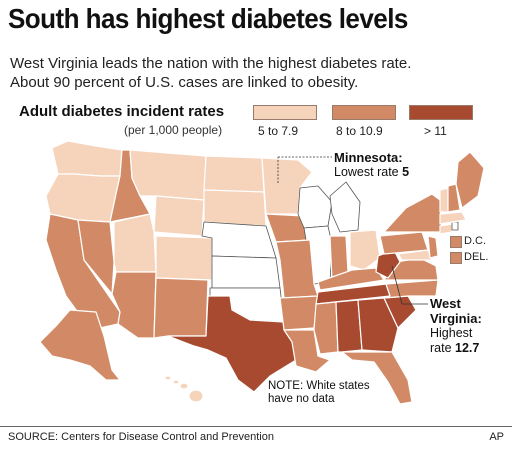  I want to click on state-alabama, so click(349, 326).